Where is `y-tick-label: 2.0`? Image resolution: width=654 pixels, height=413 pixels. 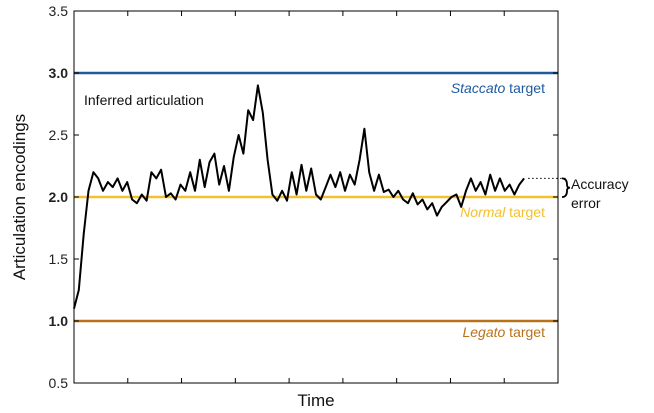
y-tick-label: 2.0 is located at coordinates (59, 197).